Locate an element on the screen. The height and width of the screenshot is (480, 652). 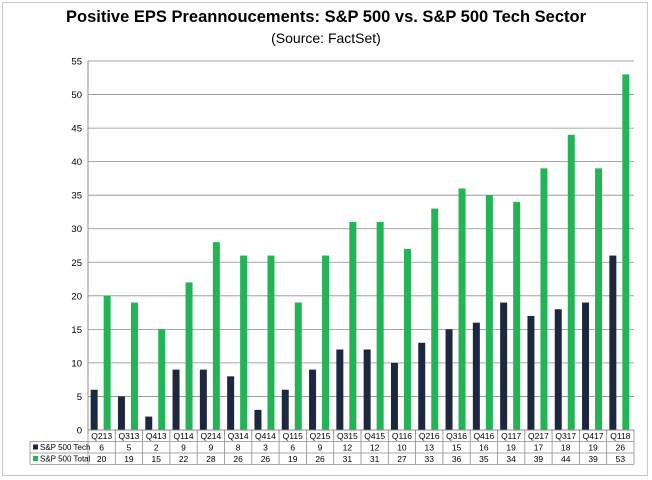
table-value: 18 is located at coordinates (566, 447).